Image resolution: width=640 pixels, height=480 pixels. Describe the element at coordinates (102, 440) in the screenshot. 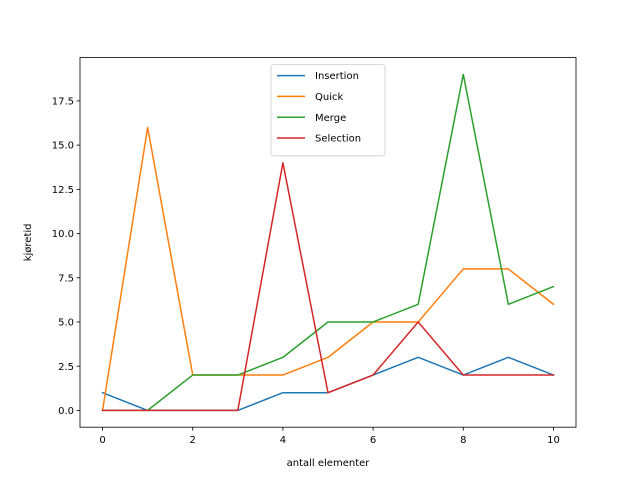

I see `x-tick-label: 0` at that location.